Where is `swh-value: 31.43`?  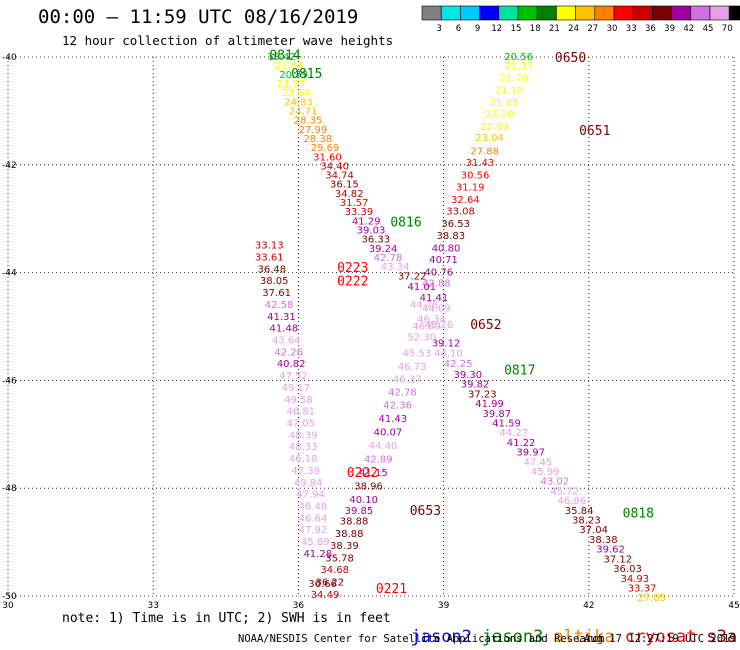 swh-value: 31.43 is located at coordinates (480, 163).